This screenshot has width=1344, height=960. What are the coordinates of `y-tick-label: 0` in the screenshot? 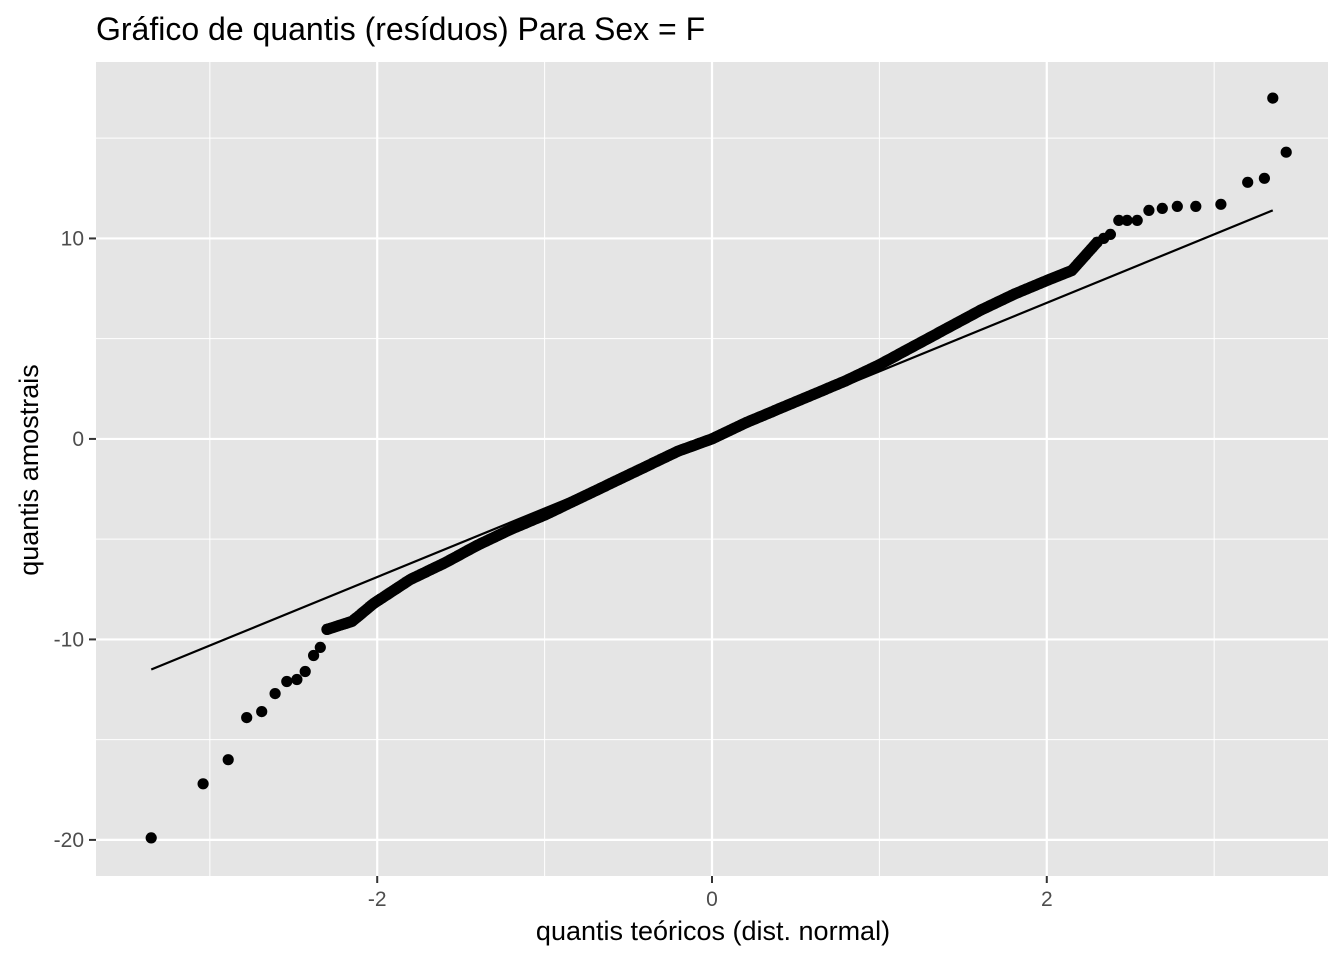 It's located at (78, 439).